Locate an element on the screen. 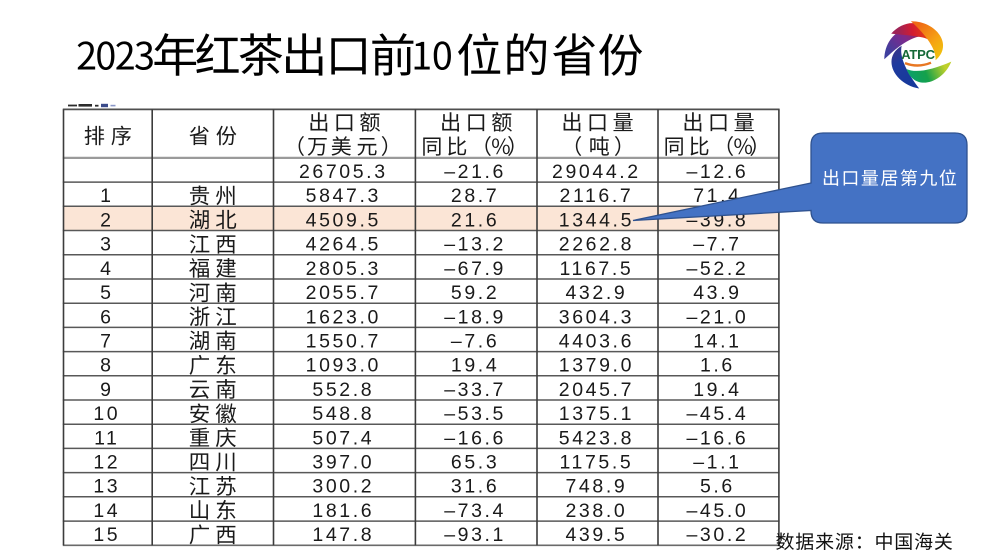 The image size is (989, 556). svg-text: –45.4 is located at coordinates (717, 414).